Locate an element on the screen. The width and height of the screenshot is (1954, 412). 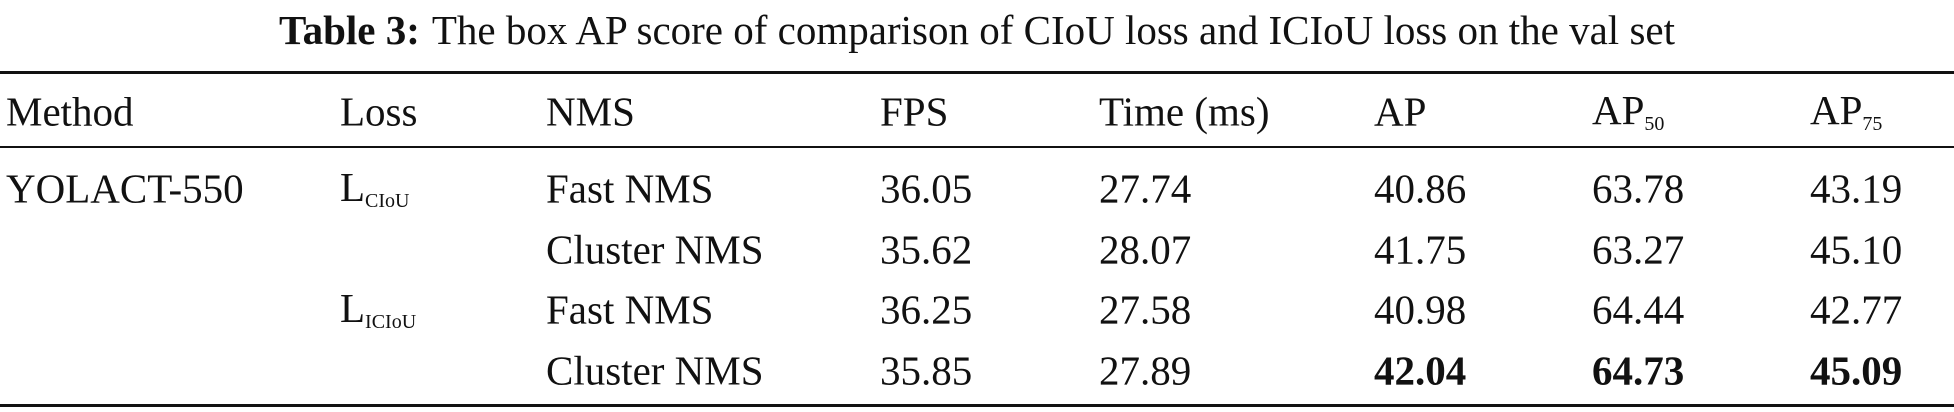
header-cell-text: NMS is located at coordinates (590, 111).